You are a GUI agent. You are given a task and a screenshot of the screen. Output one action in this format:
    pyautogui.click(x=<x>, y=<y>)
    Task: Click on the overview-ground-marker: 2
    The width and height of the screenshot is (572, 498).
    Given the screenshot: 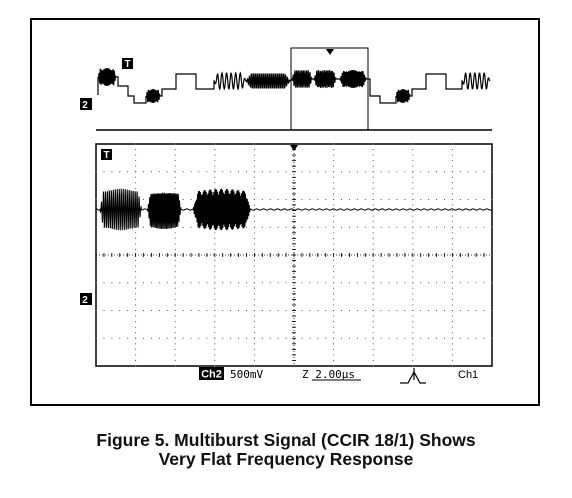 What is the action you would take?
    pyautogui.click(x=85, y=105)
    